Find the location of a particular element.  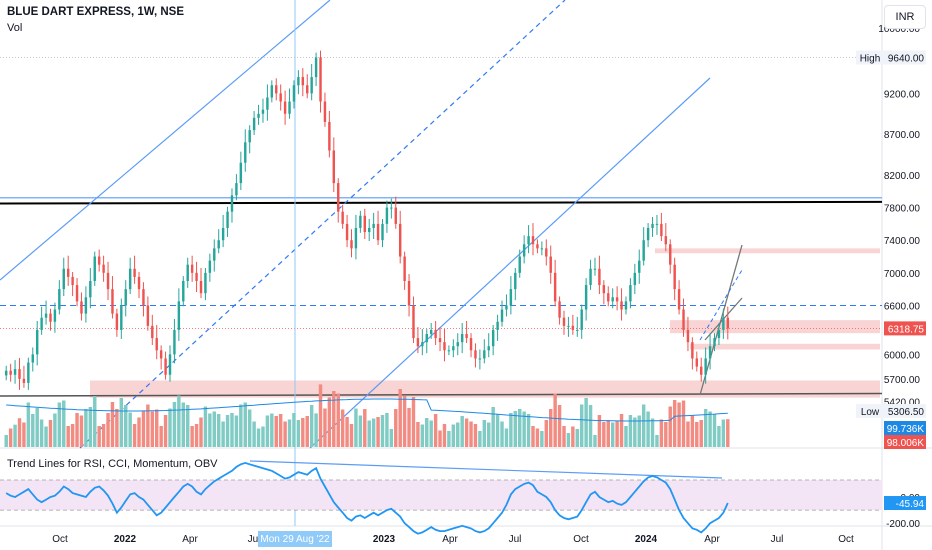

volume-label-bg is located at coordinates (905, 442).